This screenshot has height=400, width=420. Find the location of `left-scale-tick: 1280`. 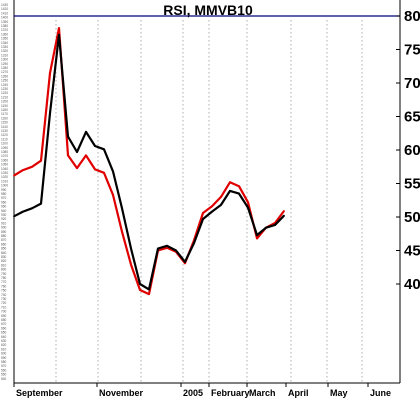

left-scale-tick: 1280 is located at coordinates (4, 68).